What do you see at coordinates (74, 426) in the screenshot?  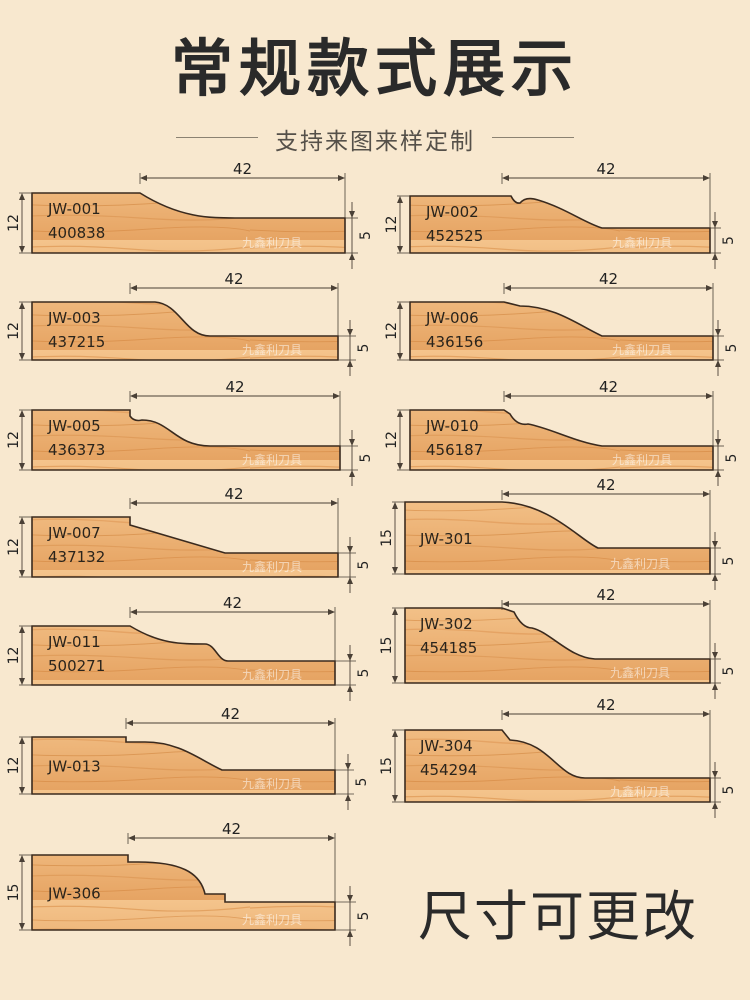 I see `profile-code-label: JW-005` at bounding box center [74, 426].